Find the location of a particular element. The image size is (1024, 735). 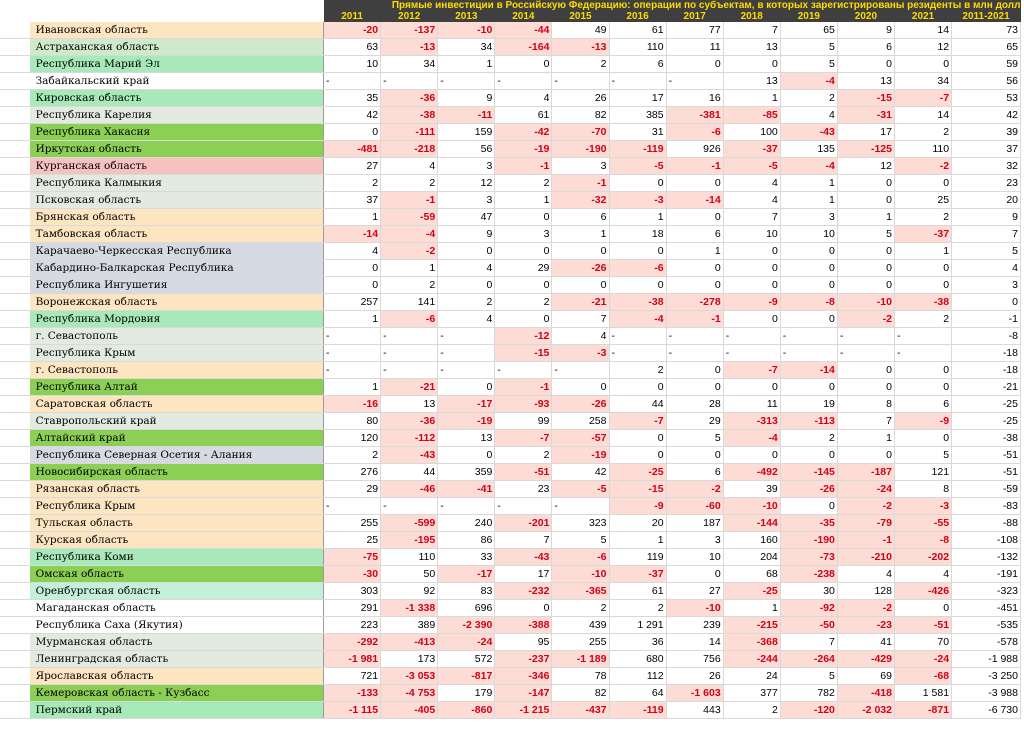

value-cell: -73 is located at coordinates (809, 557).